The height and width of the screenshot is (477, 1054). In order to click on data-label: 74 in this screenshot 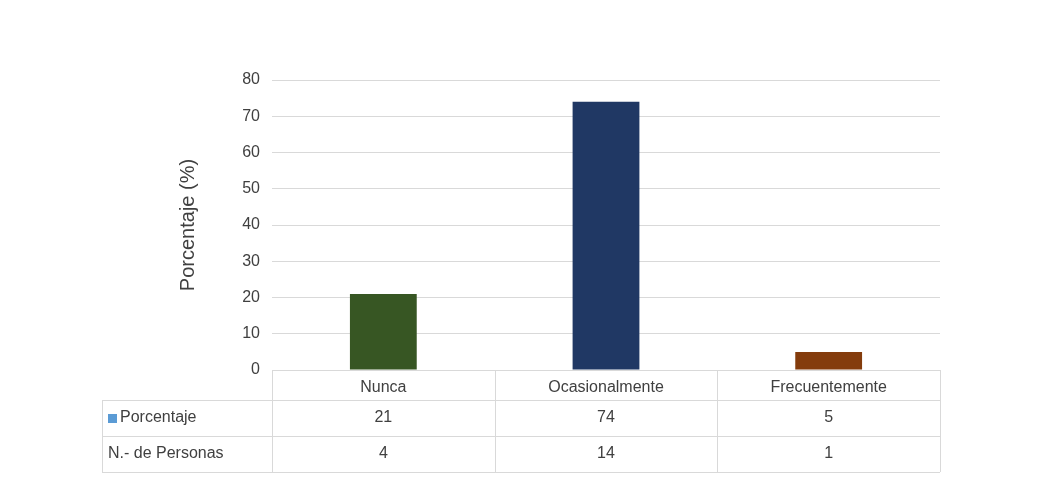, I will do `click(606, 417)`.